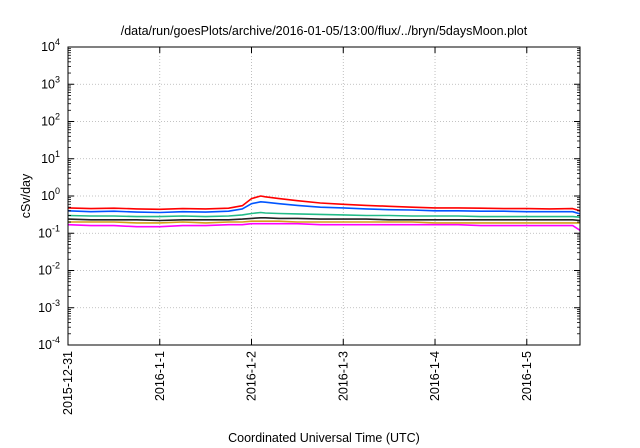 Image resolution: width=640 pixels, height=448 pixels. Describe the element at coordinates (343, 376) in the screenshot. I see `x-tick-label: 2016-1-3` at that location.